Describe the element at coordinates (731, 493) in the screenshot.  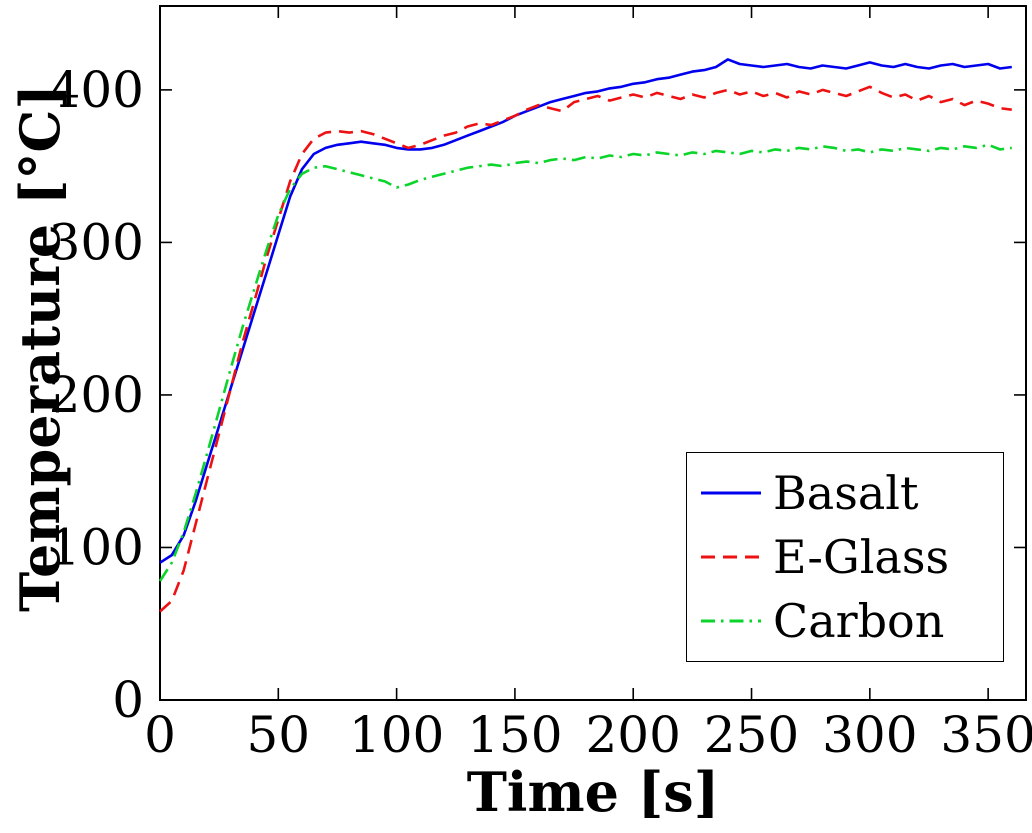
I see `legend-line-basalt` at that location.